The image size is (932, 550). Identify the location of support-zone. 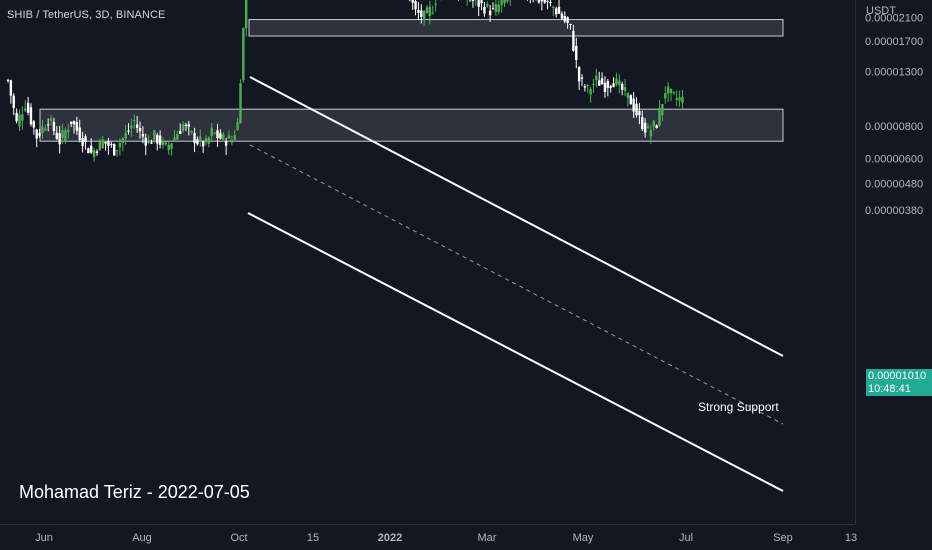
(411, 125).